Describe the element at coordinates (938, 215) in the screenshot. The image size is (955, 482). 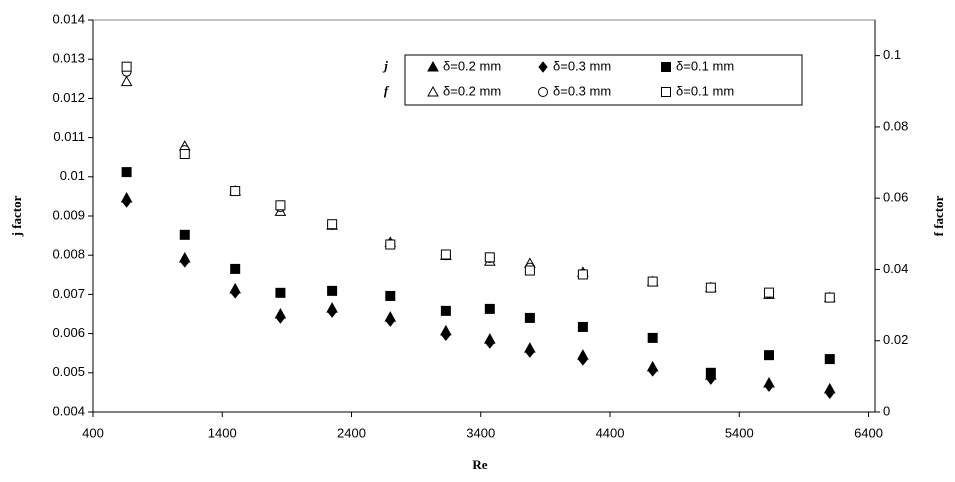
I see `y2-axis-label: f factor` at that location.